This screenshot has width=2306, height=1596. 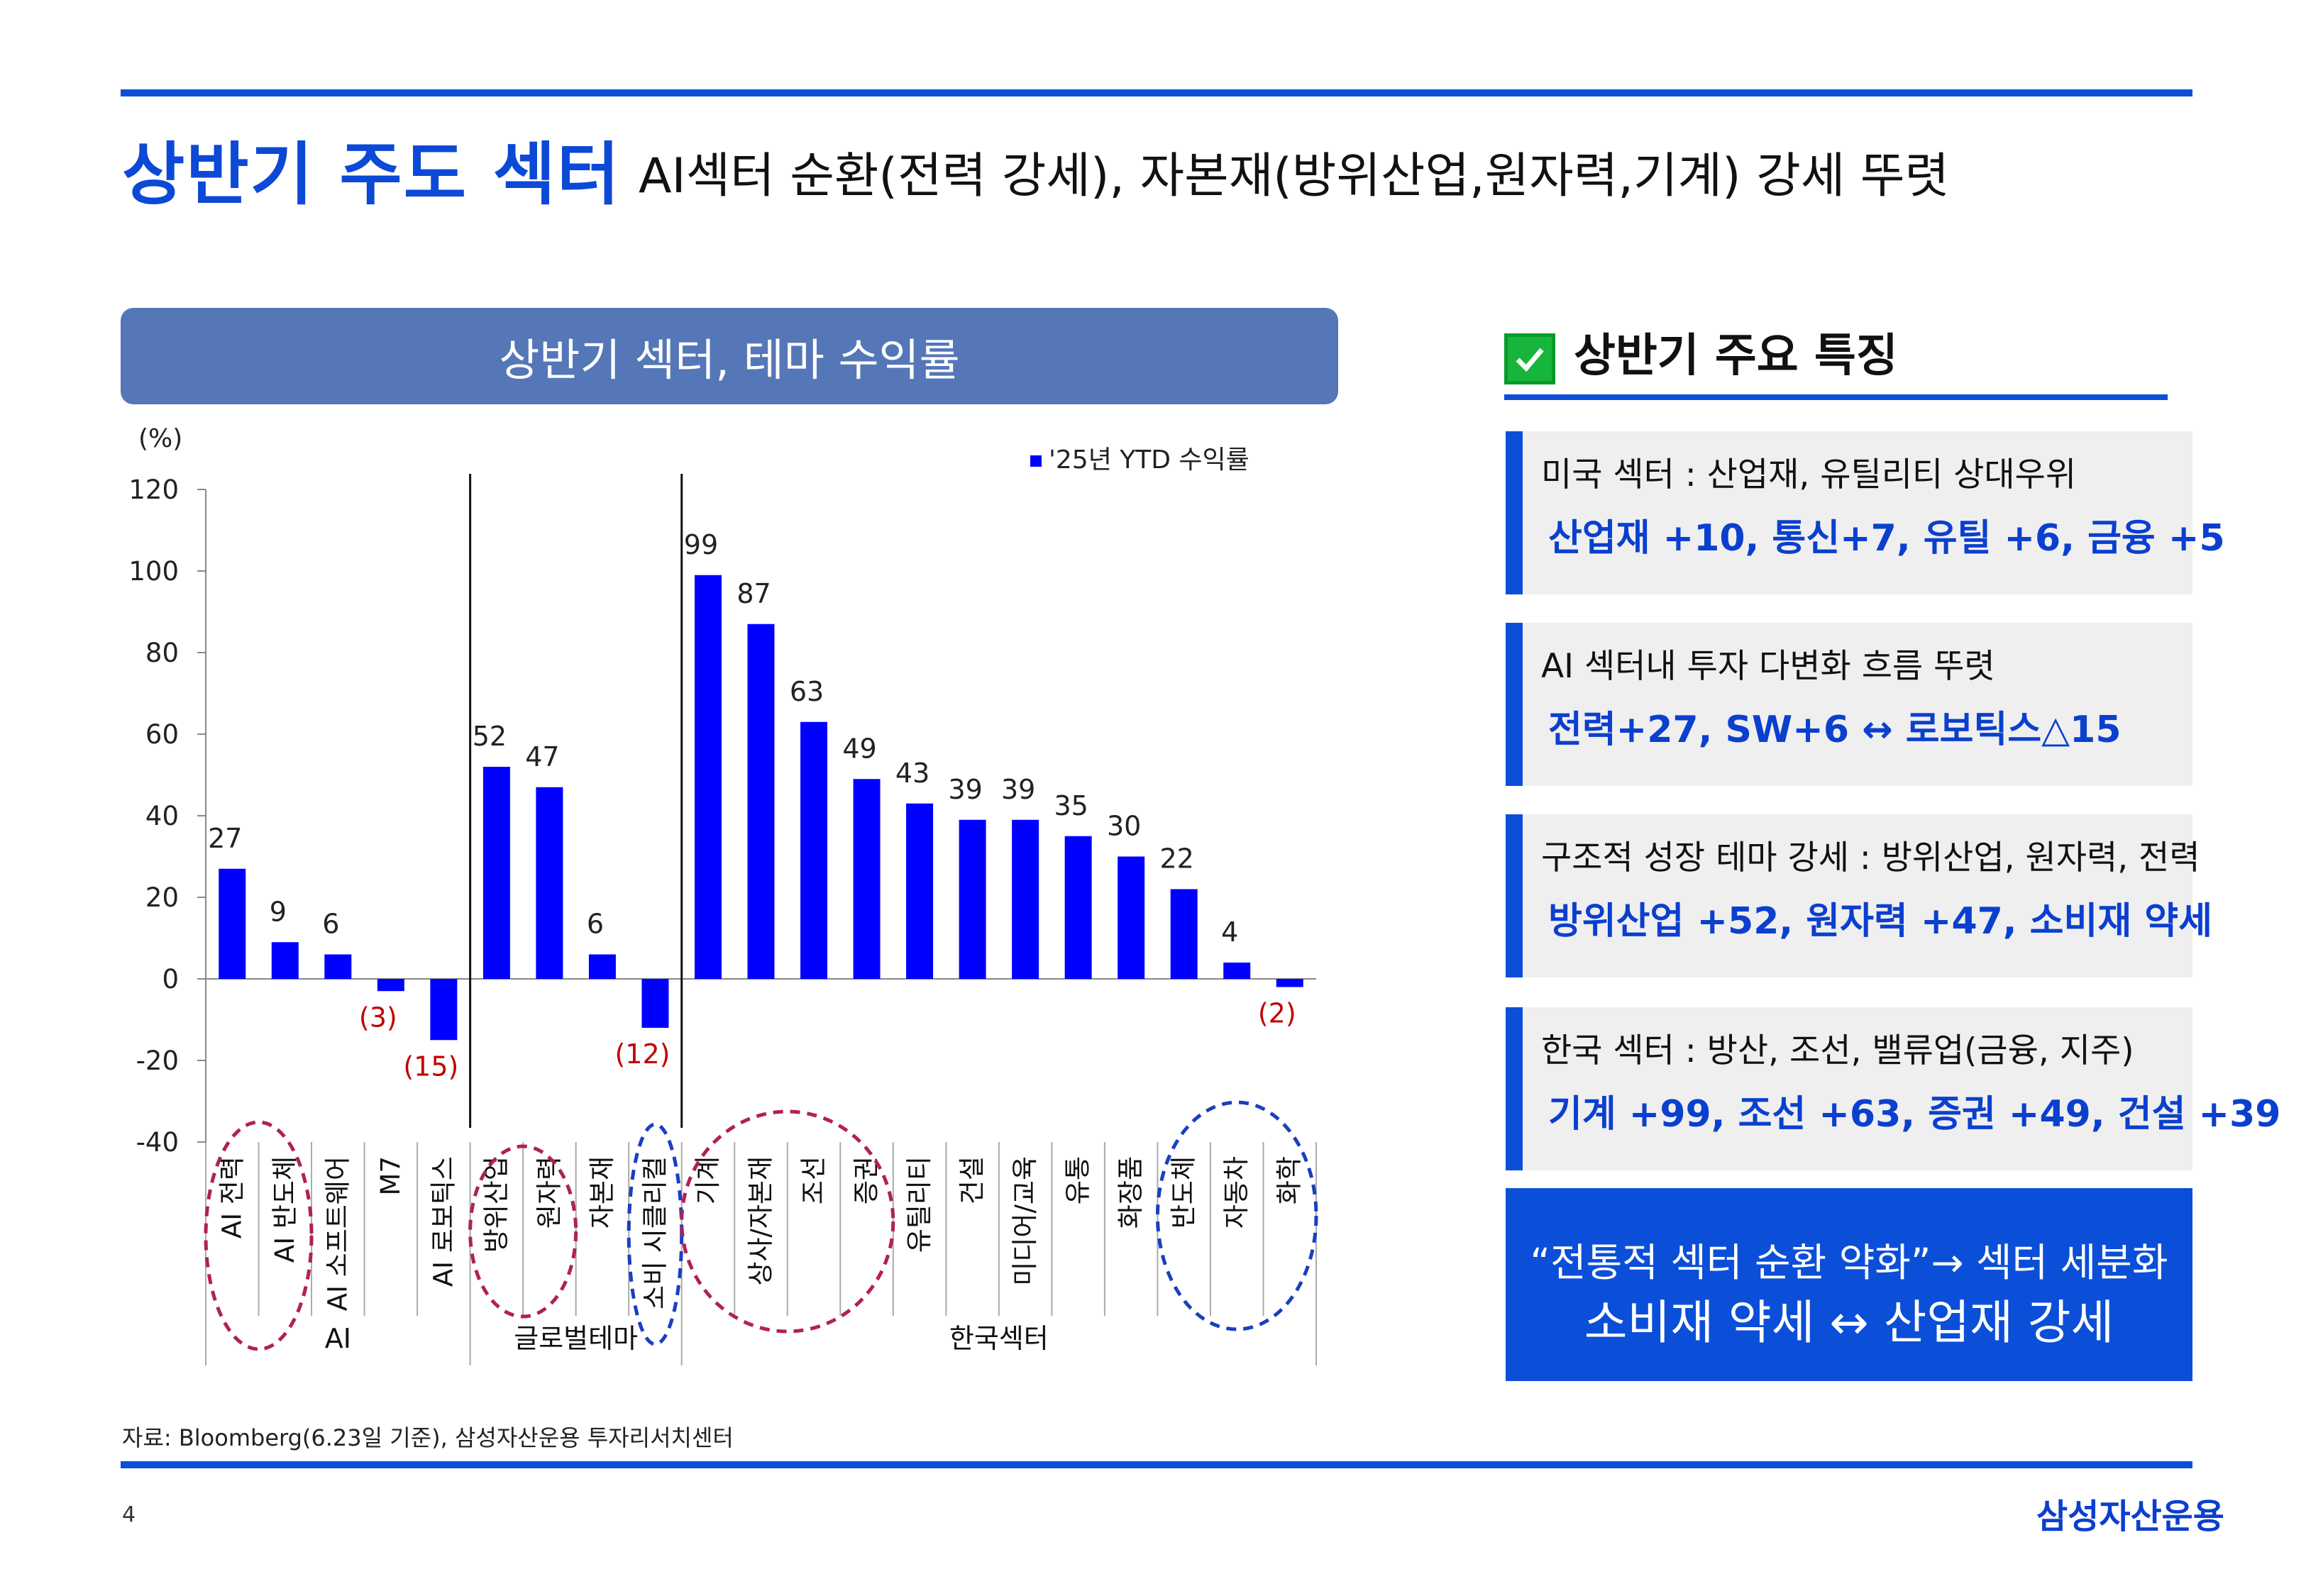 I want to click on page-subtitle: AI섹터 순환(전력 강세), 자본재(방위산업,원자력,기계) 강세 뚜렷, so click(x=1294, y=176).